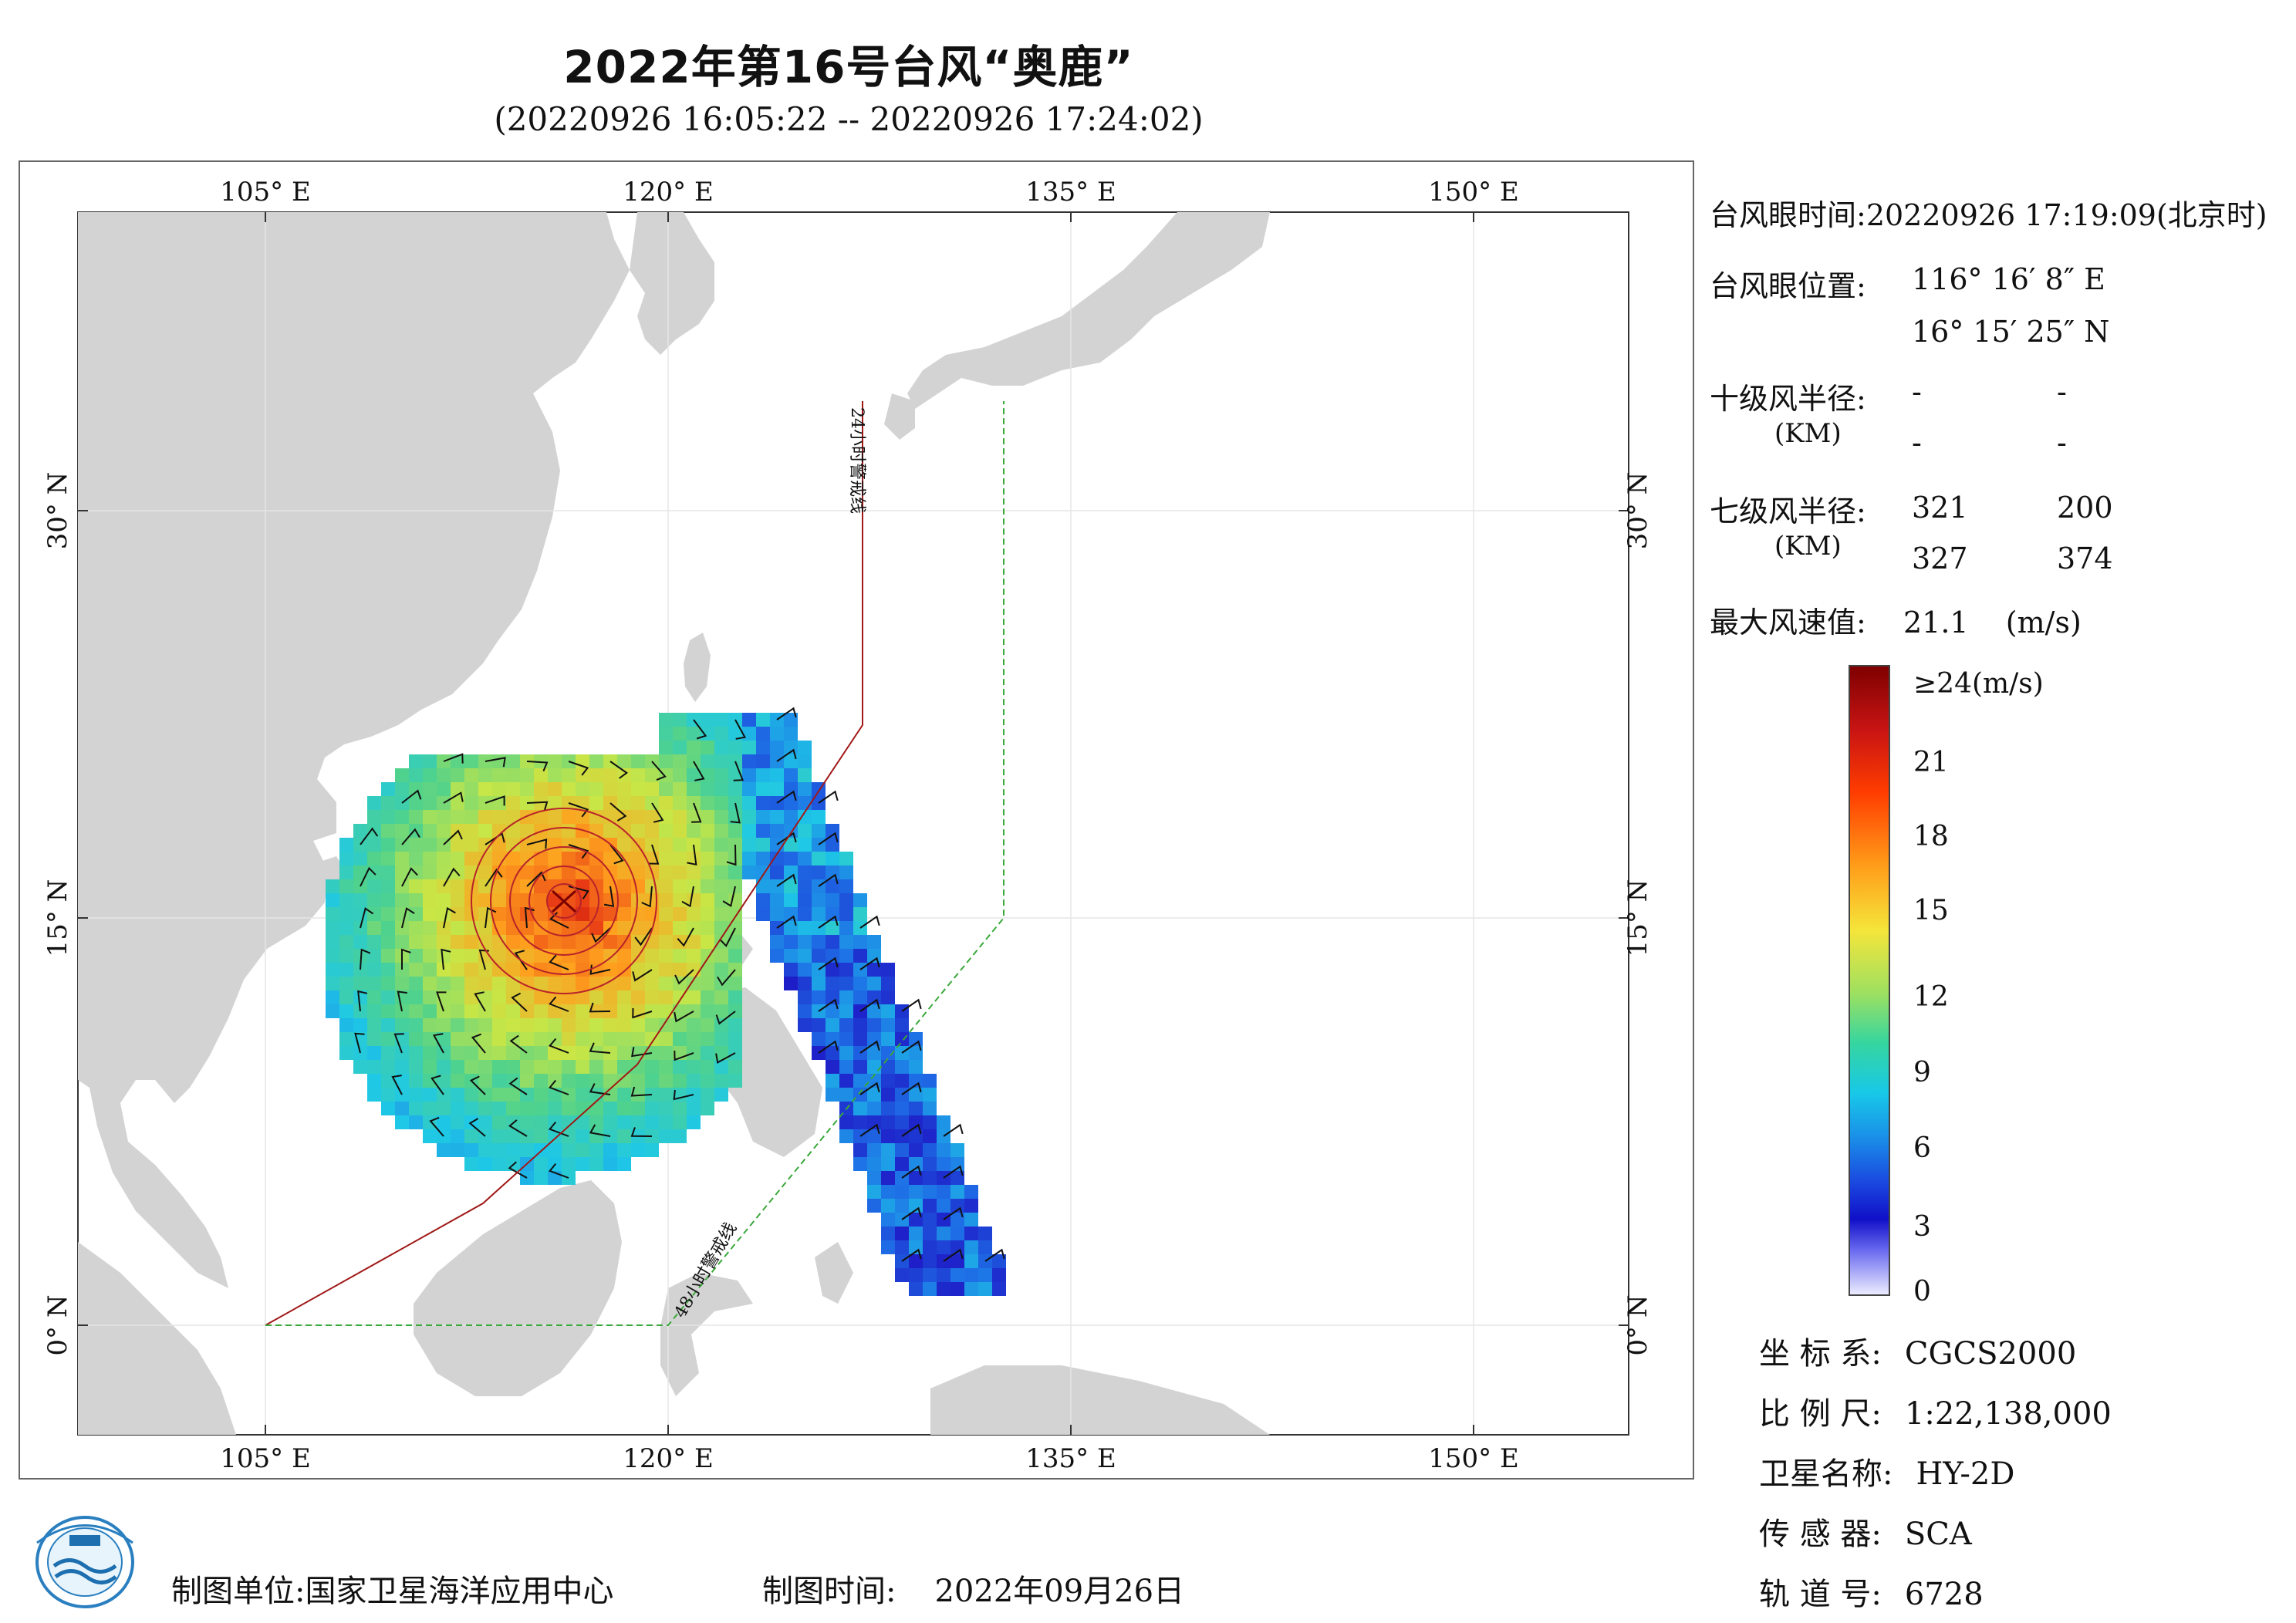  What do you see at coordinates (1637, 1324) in the screenshot?
I see `lat-label-right-0: 0° N` at bounding box center [1637, 1324].